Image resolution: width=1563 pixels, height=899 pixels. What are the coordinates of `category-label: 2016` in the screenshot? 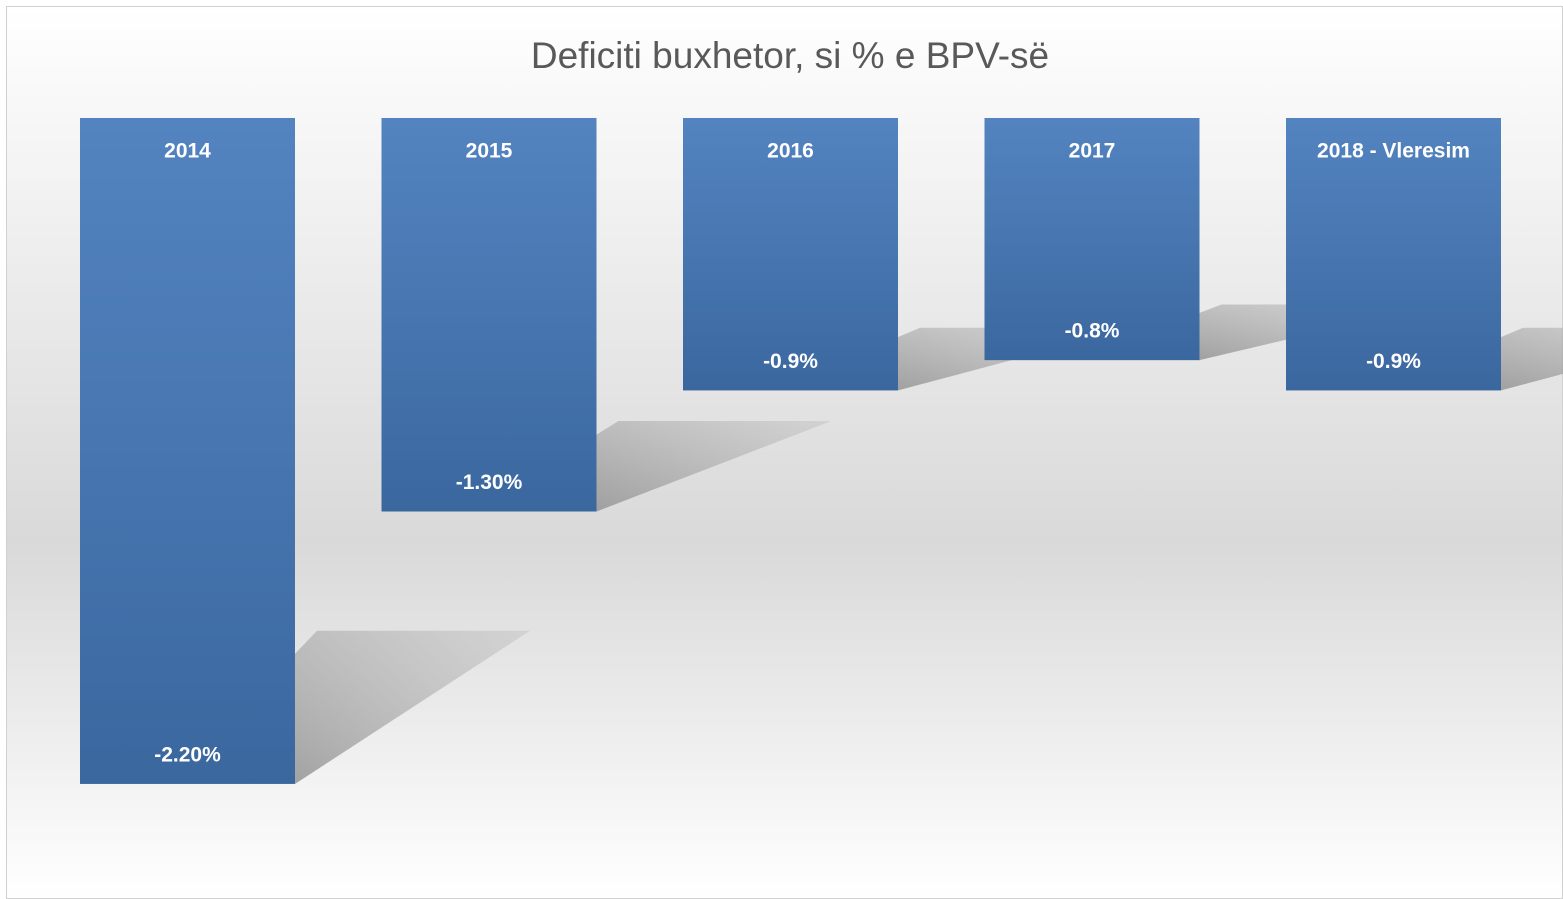 It's located at (790, 151).